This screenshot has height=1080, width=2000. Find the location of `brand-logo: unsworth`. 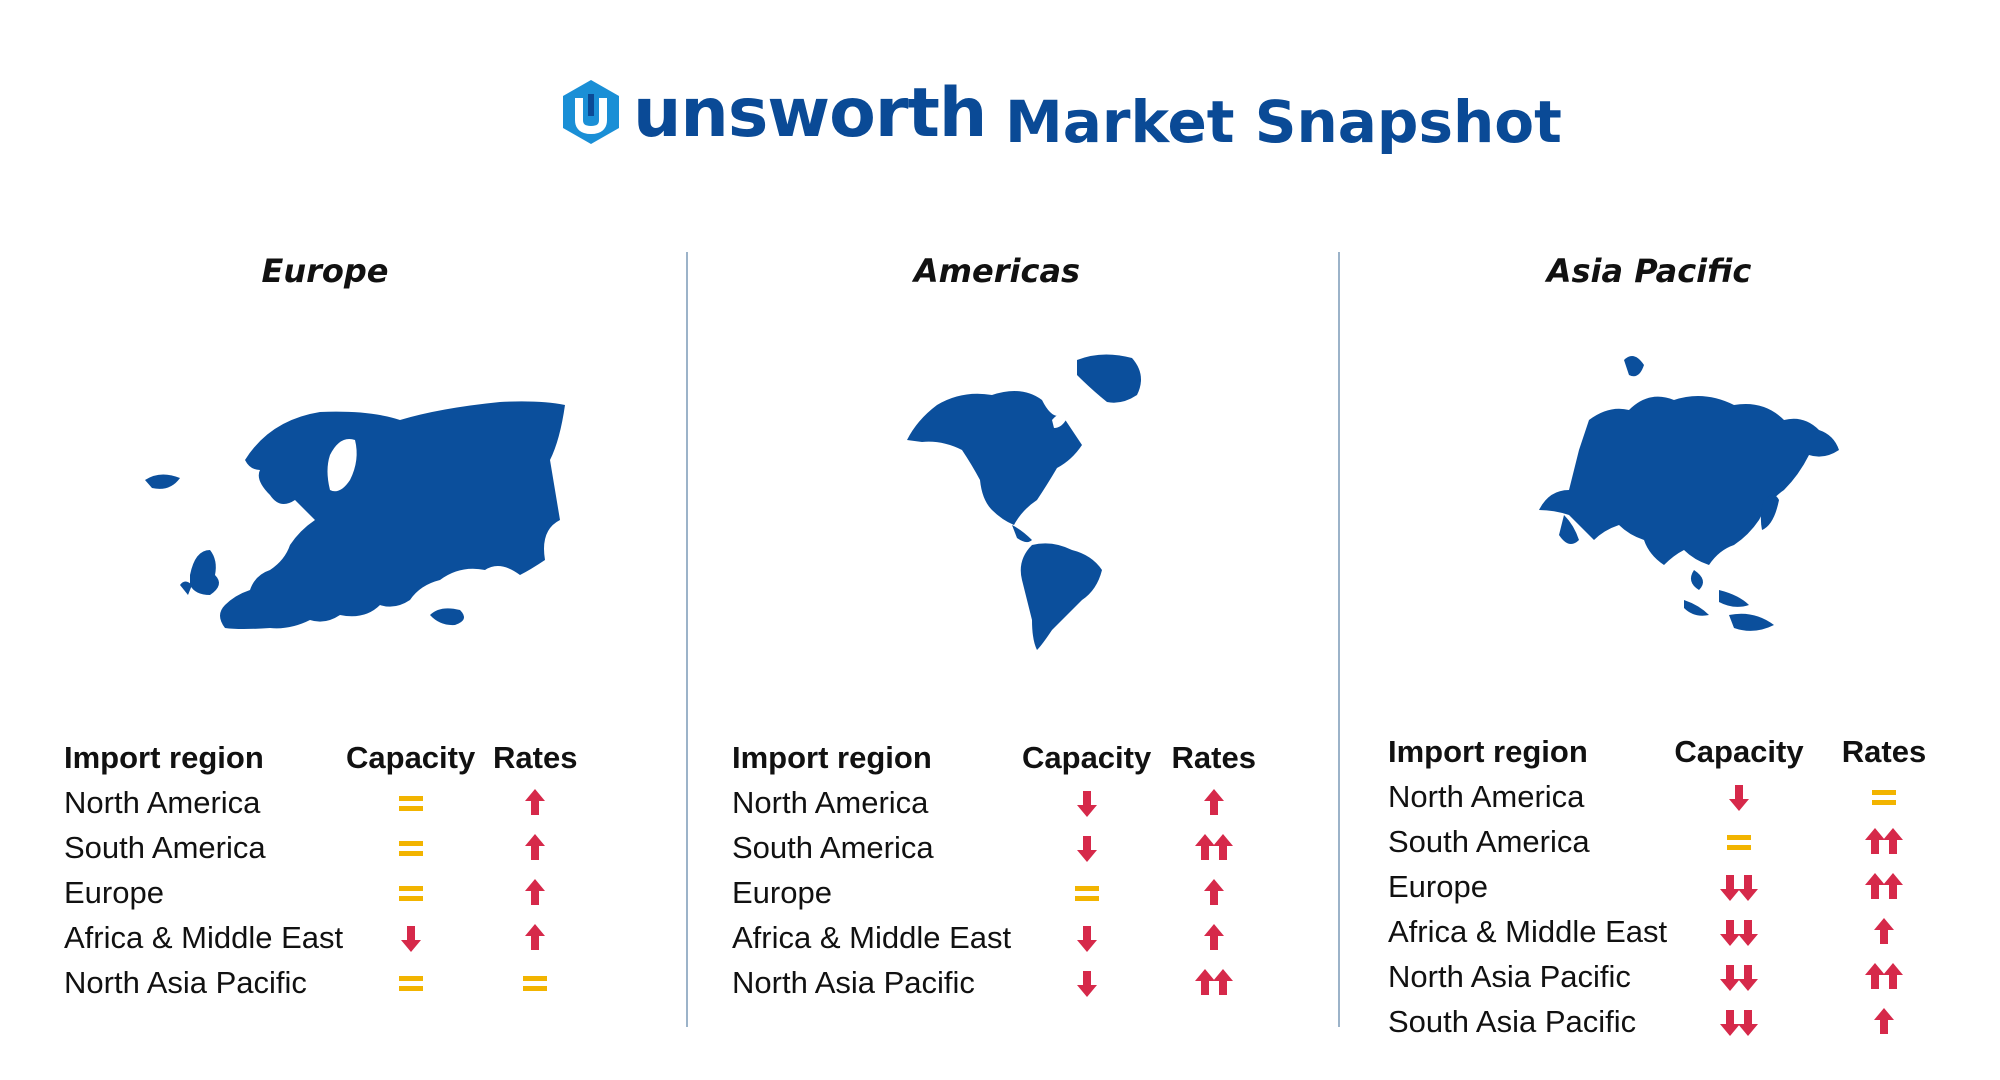

brand-logo: unsworth is located at coordinates (771, 114).